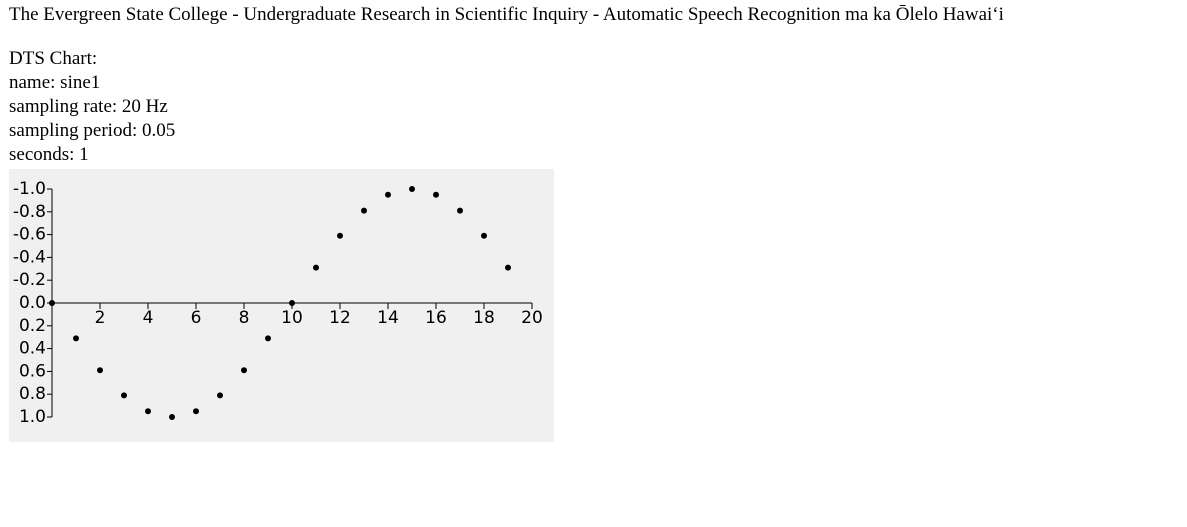  Describe the element at coordinates (49, 154) in the screenshot. I see `info-line: seconds: 1` at that location.